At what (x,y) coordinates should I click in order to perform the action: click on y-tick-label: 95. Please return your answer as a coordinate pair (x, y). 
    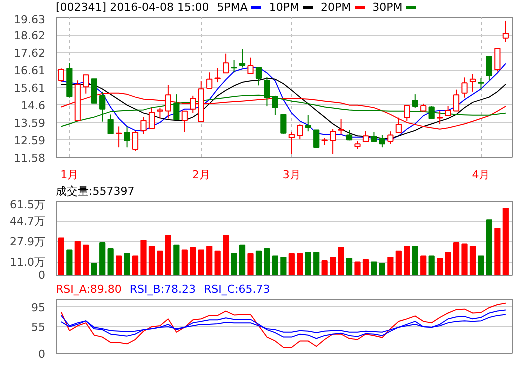
    Looking at the image, I should click on (39, 307).